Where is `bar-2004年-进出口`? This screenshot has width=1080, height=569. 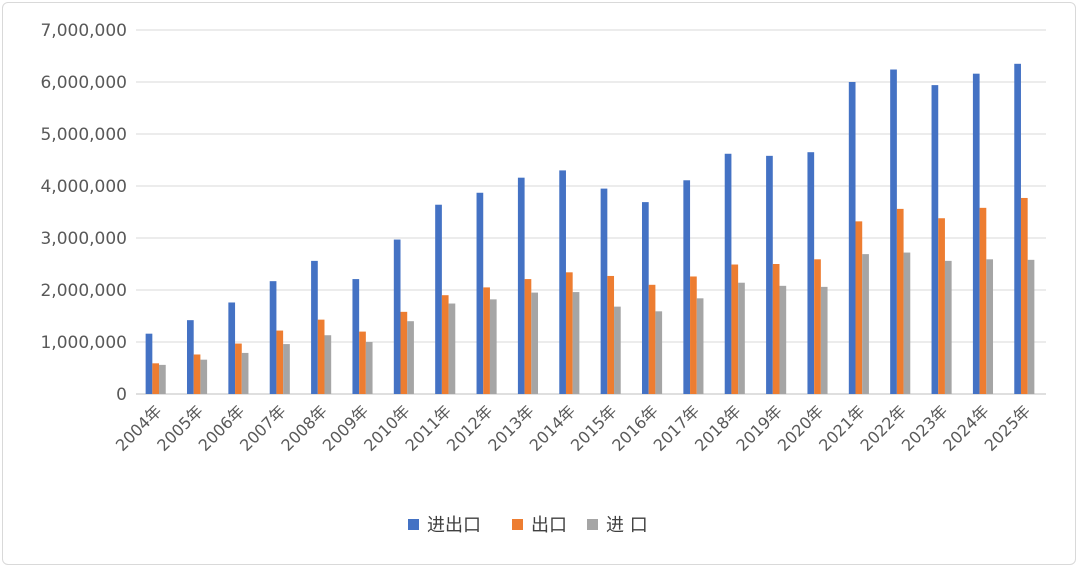 bar-2004年-进出口 is located at coordinates (149, 364).